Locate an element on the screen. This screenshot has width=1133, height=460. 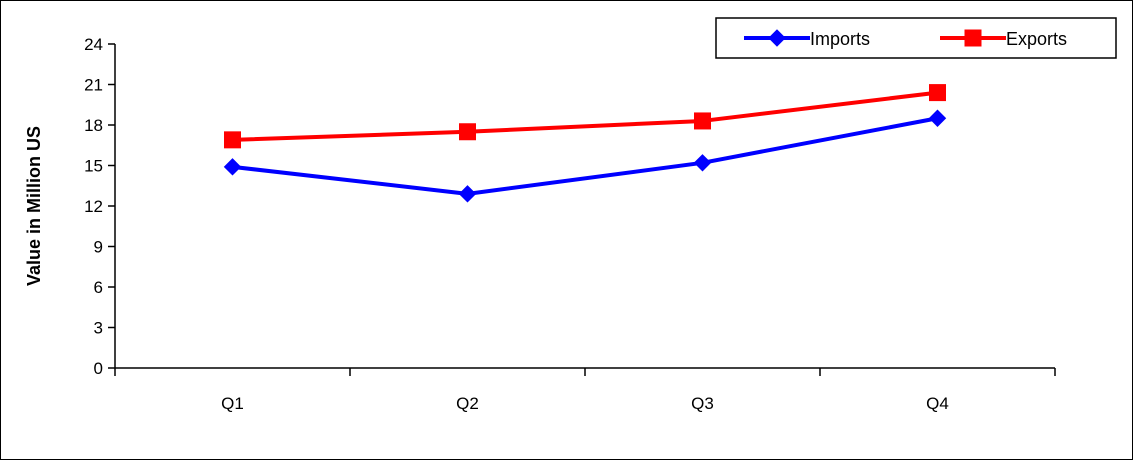
y-tick-label: 12 is located at coordinates (93, 206).